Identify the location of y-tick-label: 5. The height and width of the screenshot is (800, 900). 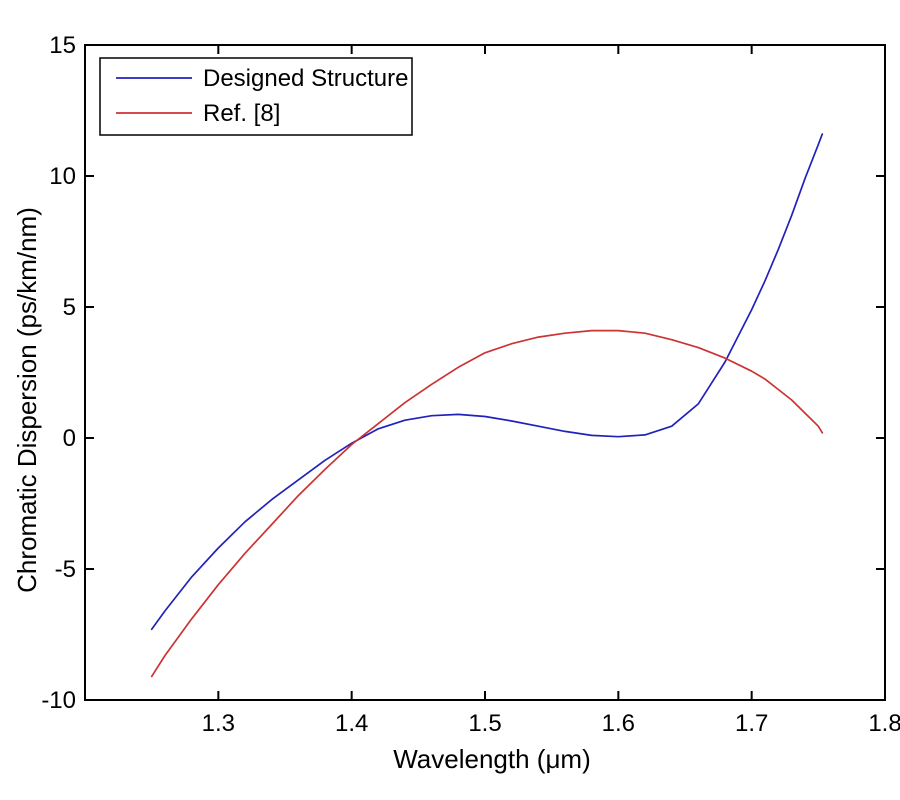
(69, 307).